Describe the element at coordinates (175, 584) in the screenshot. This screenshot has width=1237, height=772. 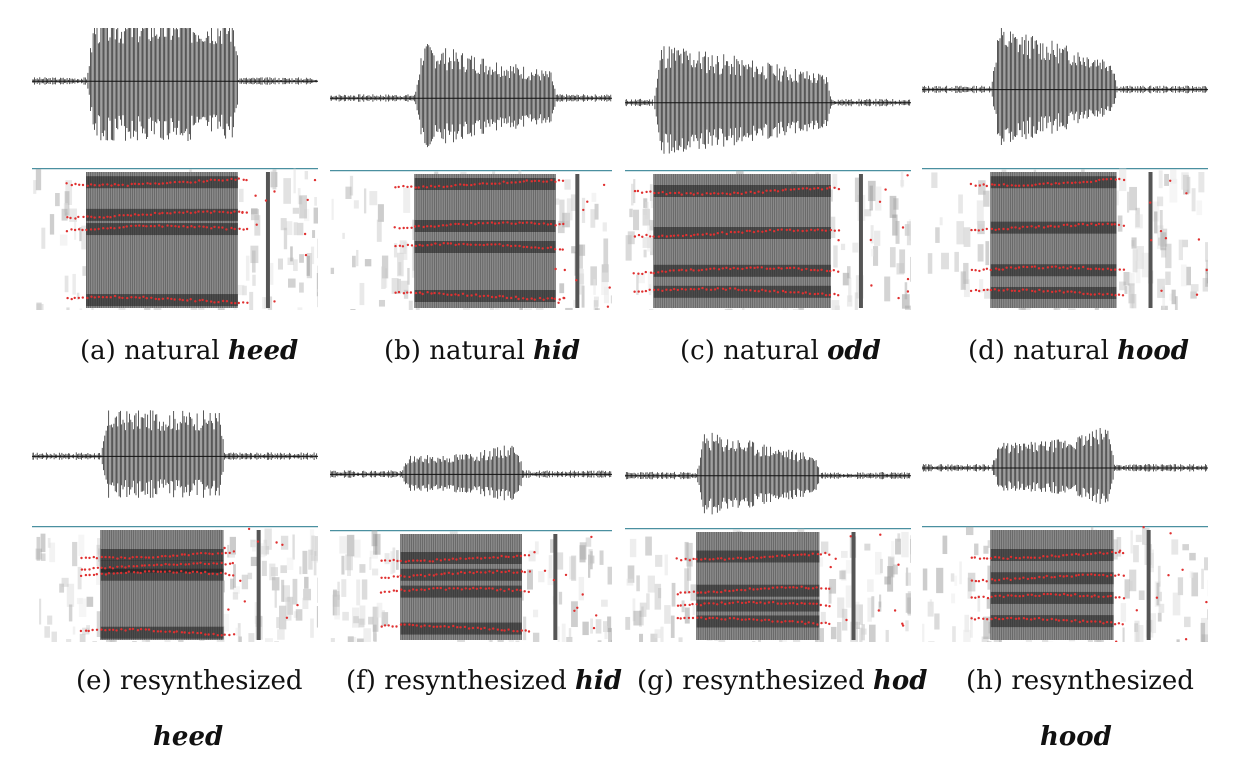
I see `spectrogram-e` at that location.